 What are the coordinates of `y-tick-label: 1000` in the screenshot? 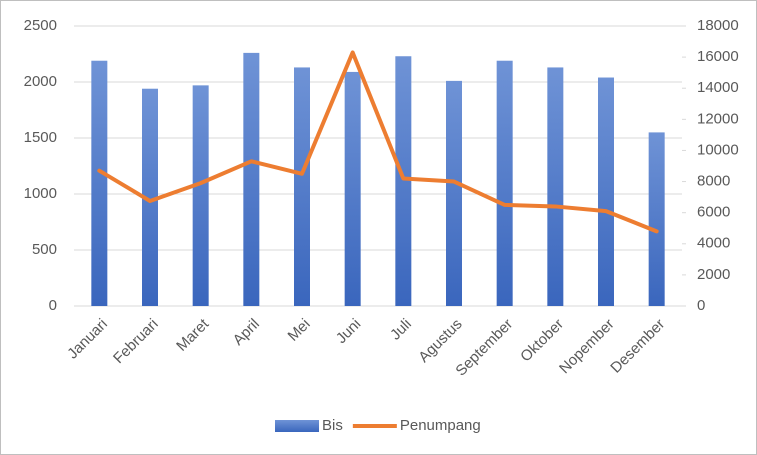 It's located at (40, 193).